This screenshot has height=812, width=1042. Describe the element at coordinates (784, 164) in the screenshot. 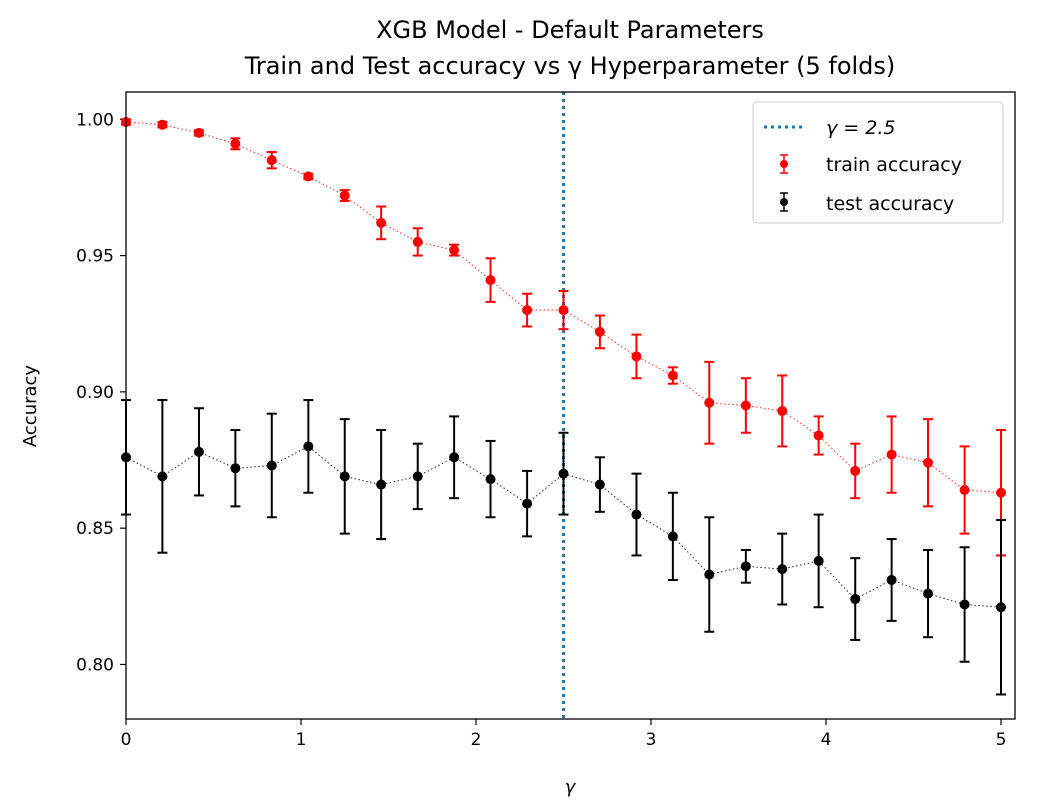

I see `legend-train-marker` at that location.